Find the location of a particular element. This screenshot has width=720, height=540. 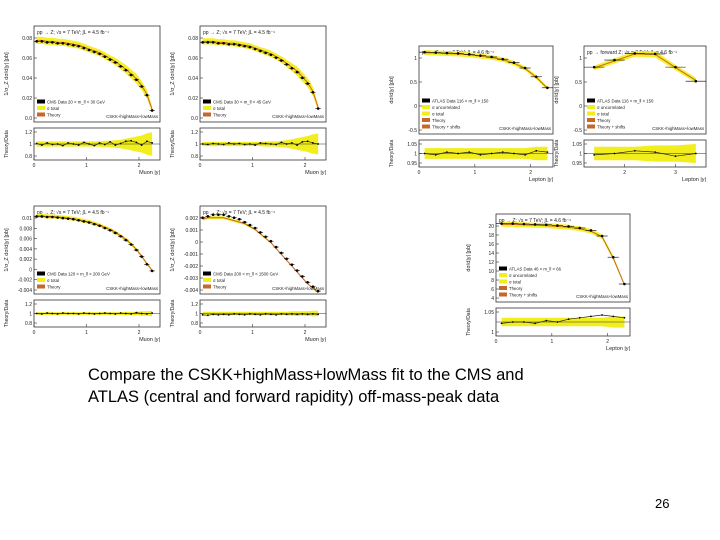

y-tick-label: 0.5 is located at coordinates (413, 83).